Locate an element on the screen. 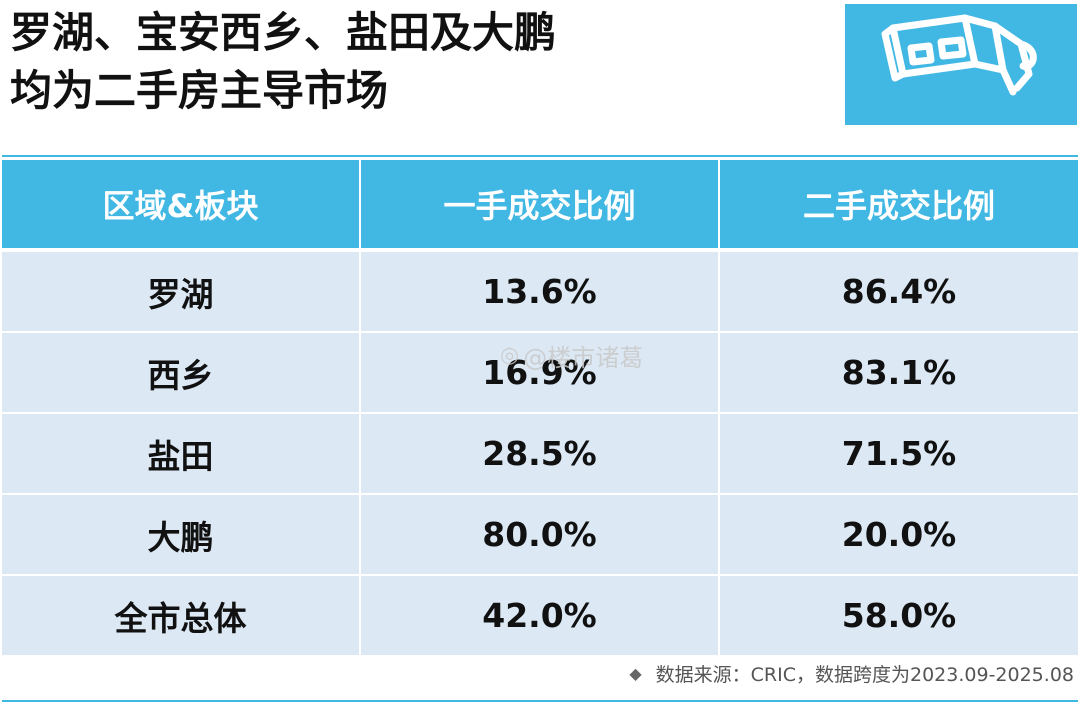 This screenshot has width=1080, height=710. source-text: 数据来源：CRIC，数据跨度为2023.09-2025.08 is located at coordinates (864, 675).